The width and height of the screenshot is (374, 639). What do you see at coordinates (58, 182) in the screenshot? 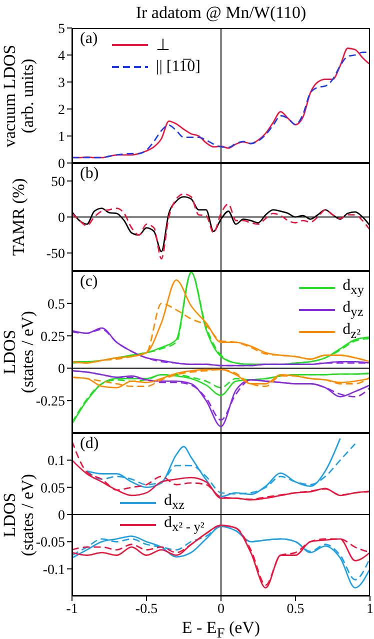
I see `y-tick-label: 50` at bounding box center [58, 182].